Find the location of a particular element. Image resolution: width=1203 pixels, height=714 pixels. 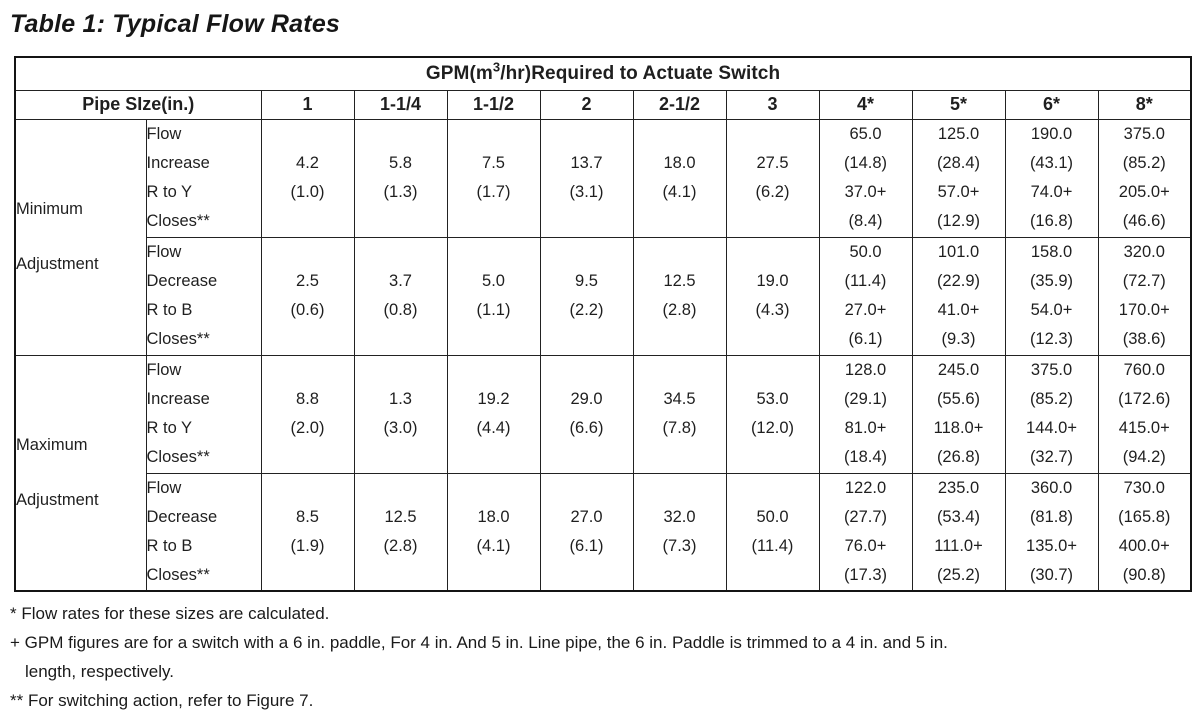

cell-line: Increase is located at coordinates (178, 399).